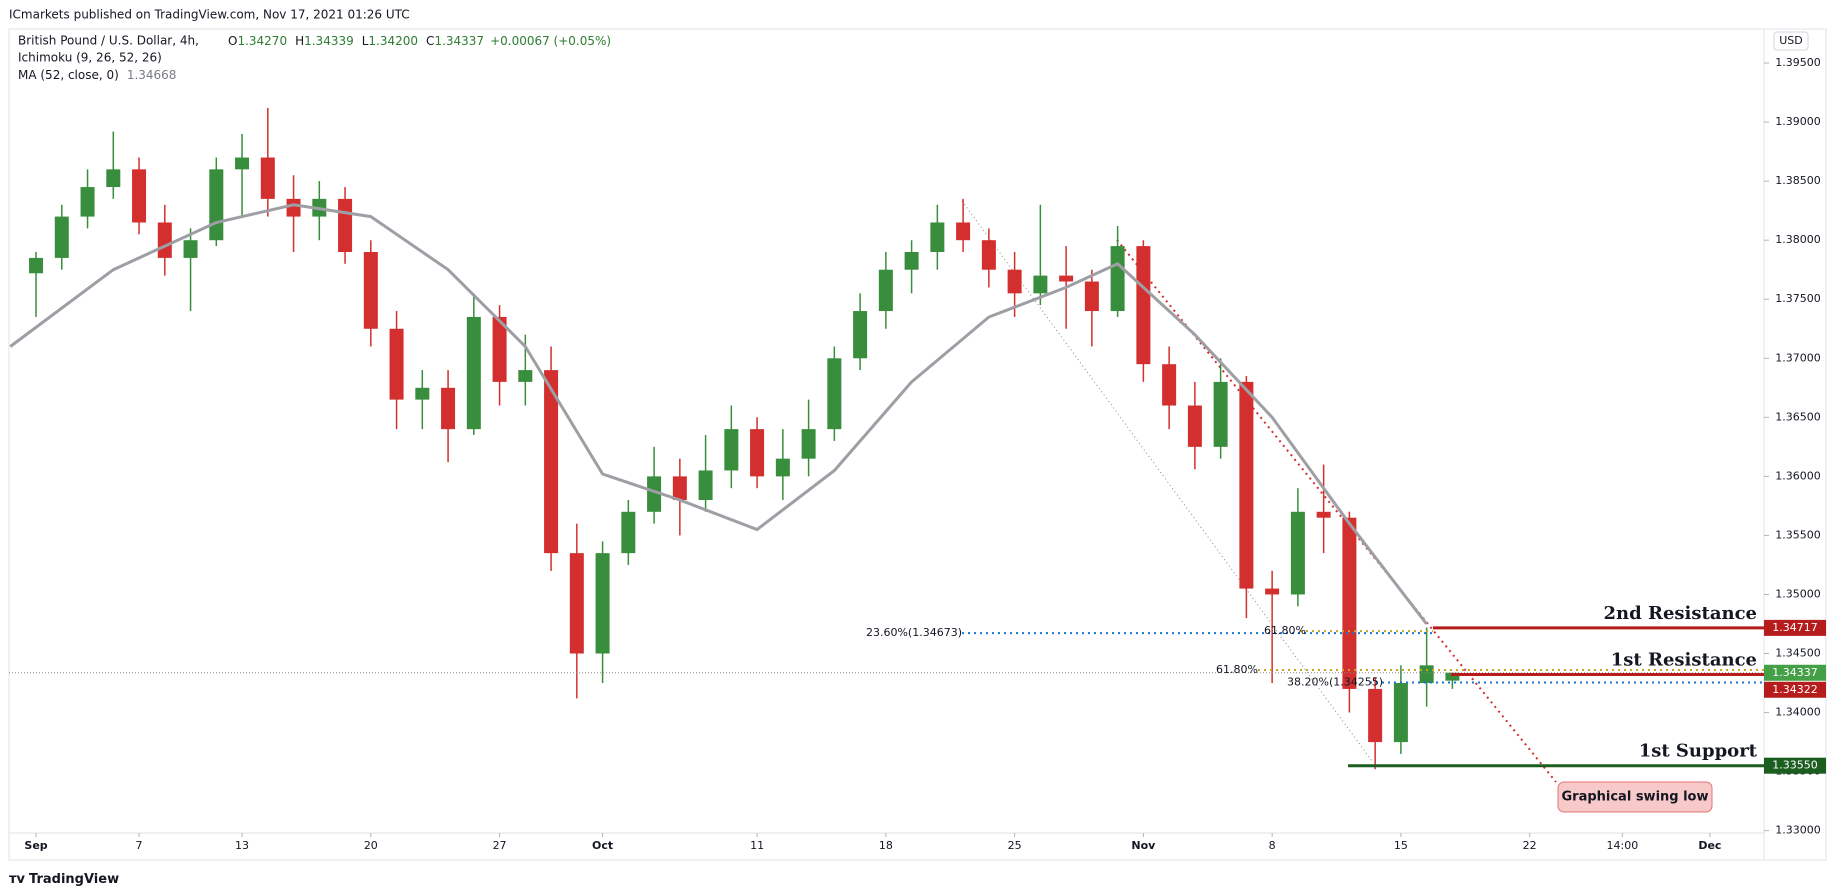 The height and width of the screenshot is (896, 1834). What do you see at coordinates (74, 879) in the screenshot?
I see `footer-text: TradingView` at bounding box center [74, 879].